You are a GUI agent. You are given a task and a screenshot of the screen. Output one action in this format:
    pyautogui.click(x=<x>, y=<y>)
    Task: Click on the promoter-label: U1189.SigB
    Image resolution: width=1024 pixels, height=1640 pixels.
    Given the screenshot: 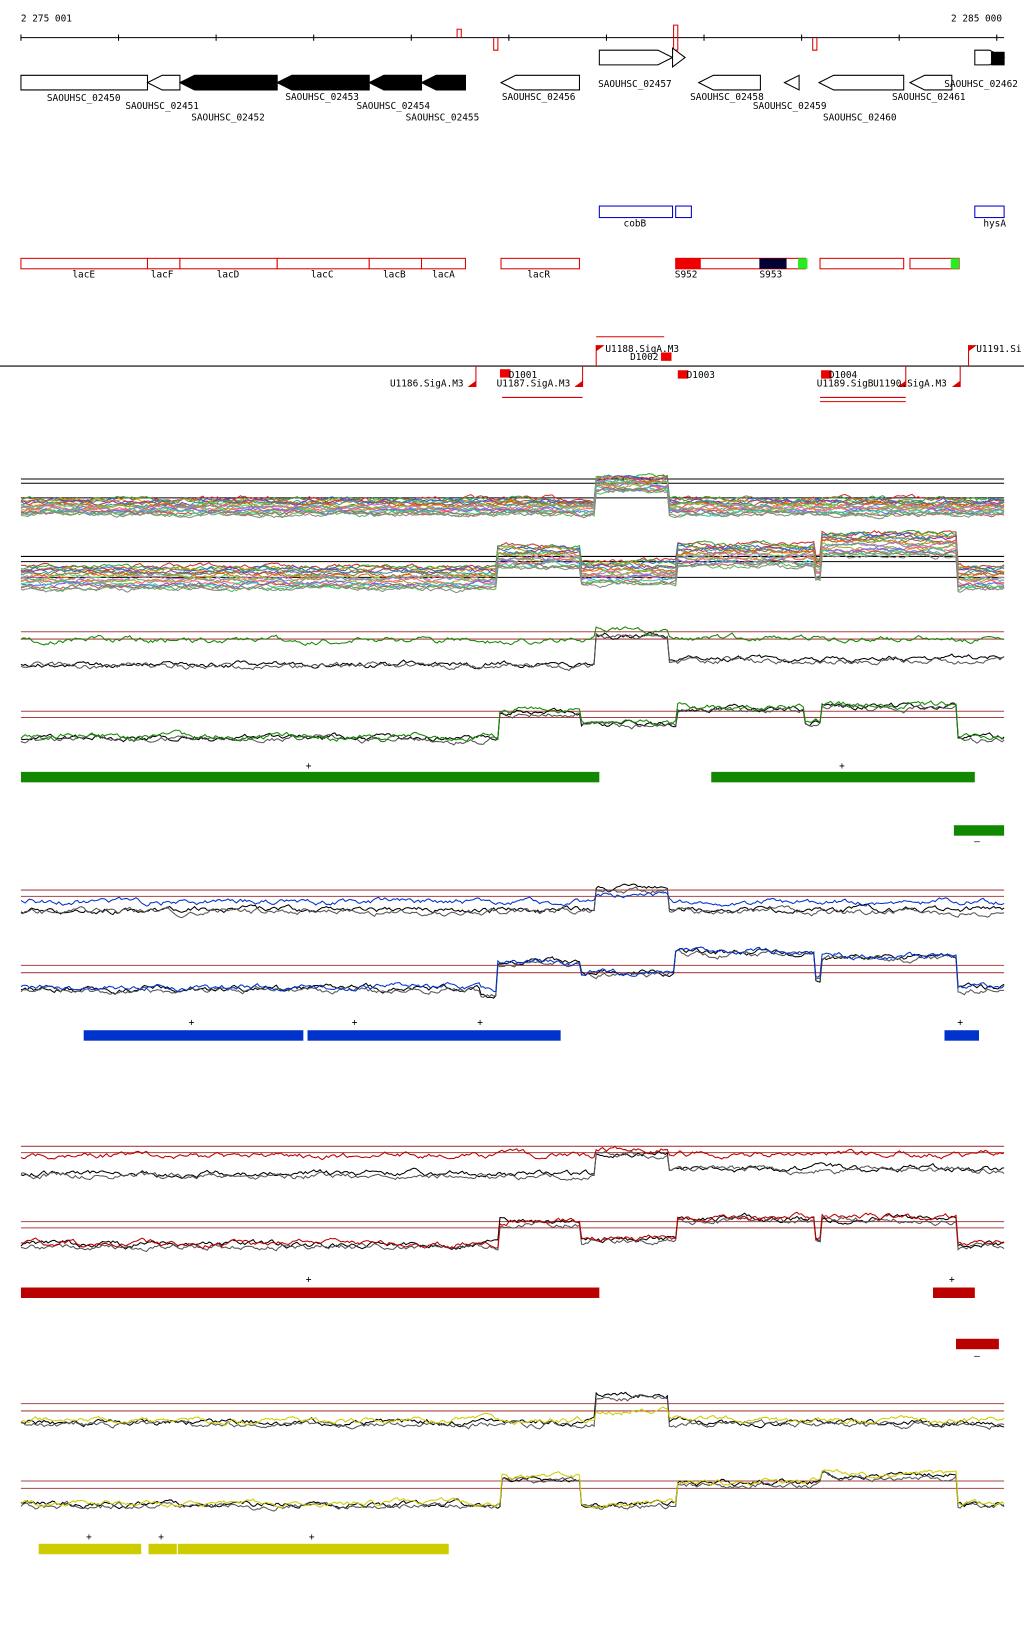 What is the action you would take?
    pyautogui.click(x=845, y=383)
    